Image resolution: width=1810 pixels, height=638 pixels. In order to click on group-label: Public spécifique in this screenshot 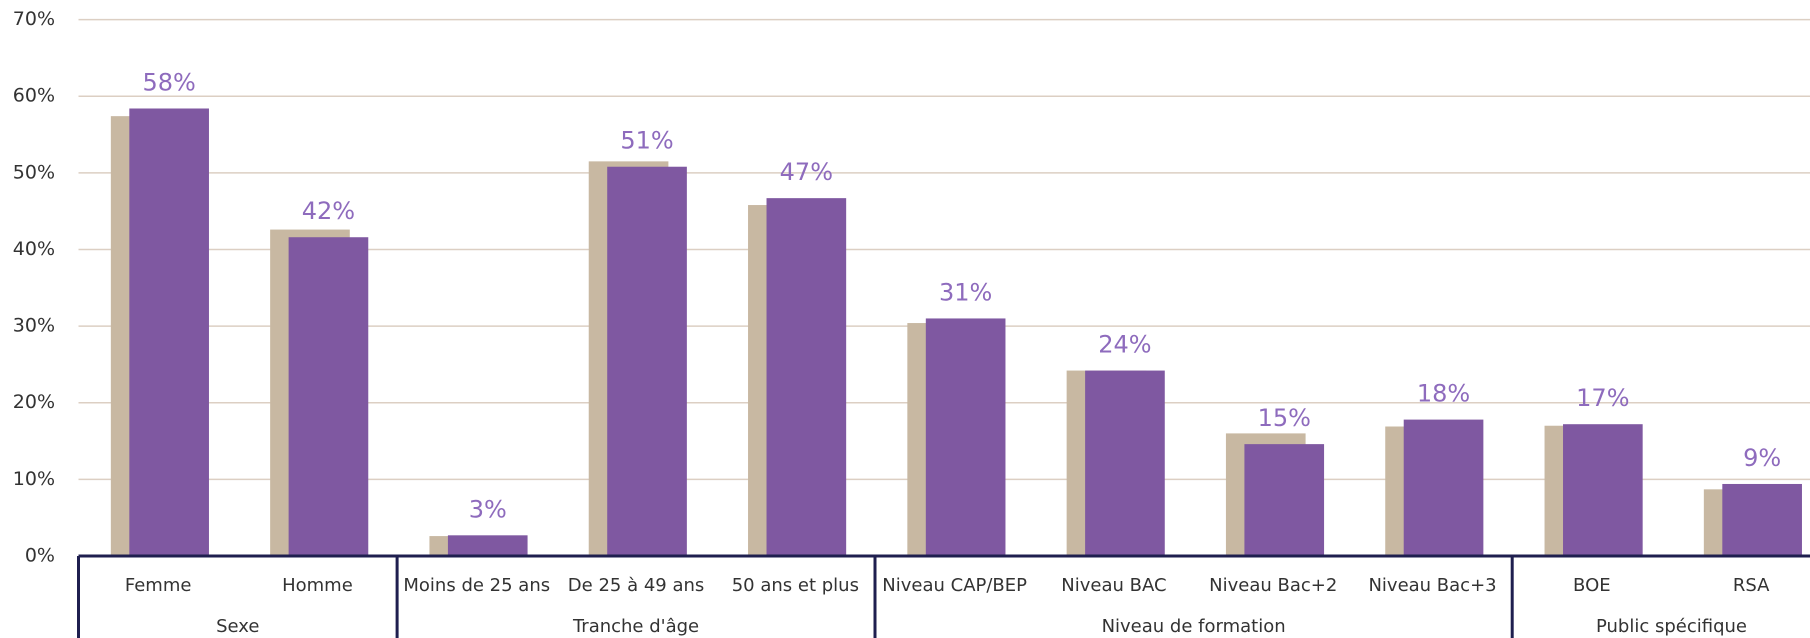, I will do `click(1671, 626)`.